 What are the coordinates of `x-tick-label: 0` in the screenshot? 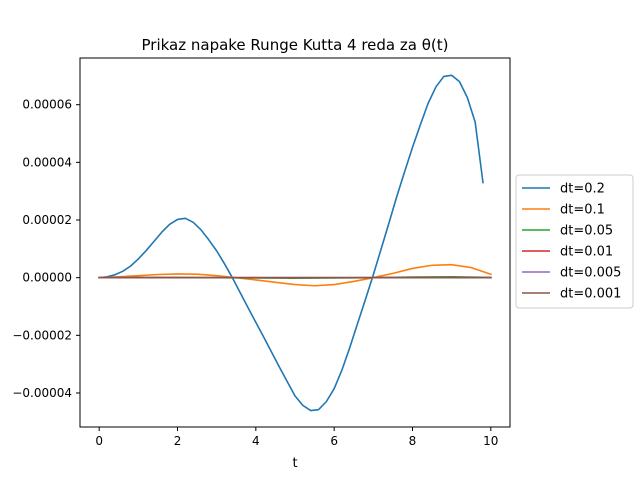 It's located at (99, 441).